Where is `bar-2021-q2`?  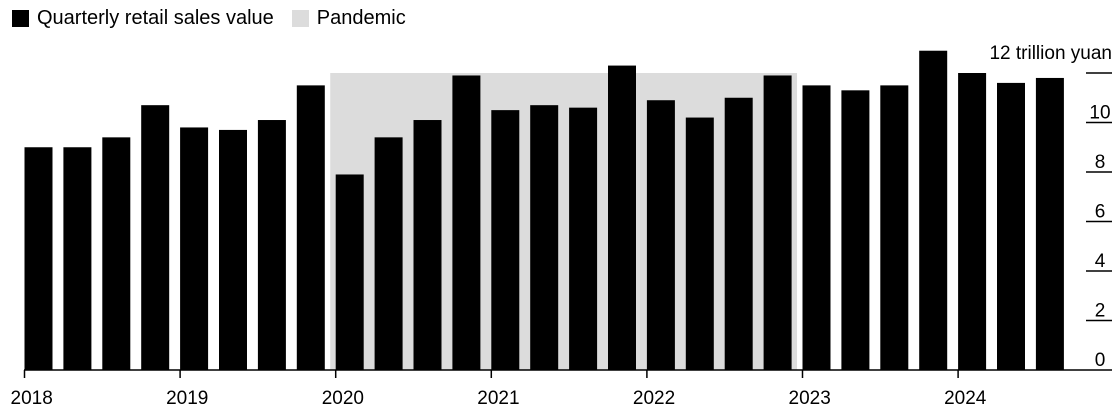
bar-2021-q2 is located at coordinates (544, 238).